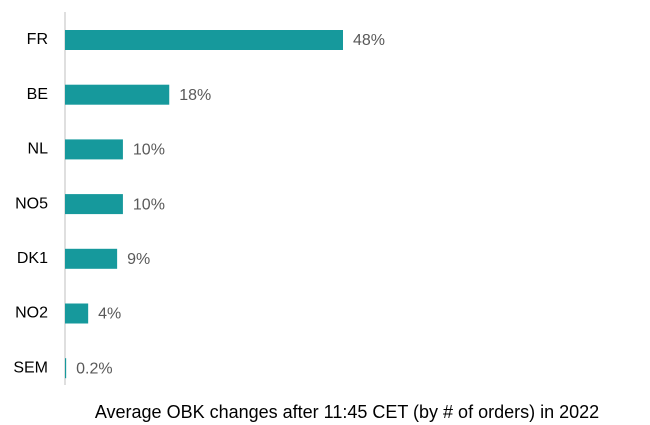 Image resolution: width=650 pixels, height=425 pixels. I want to click on data-label: 9%, so click(138, 259).